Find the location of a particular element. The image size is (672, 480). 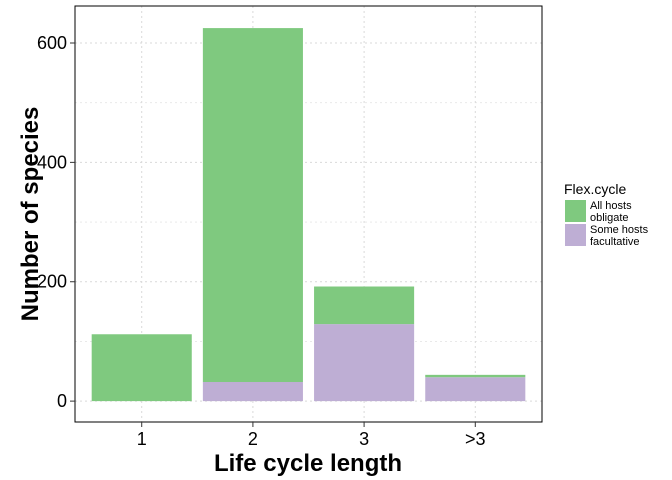

legend-label-obligate: All hosts obligate is located at coordinates (611, 212).